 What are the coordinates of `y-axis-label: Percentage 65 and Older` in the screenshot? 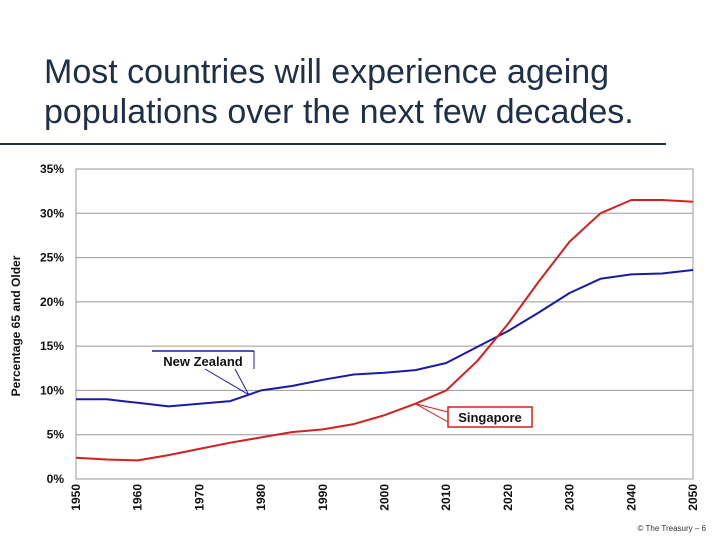 It's located at (16, 325).